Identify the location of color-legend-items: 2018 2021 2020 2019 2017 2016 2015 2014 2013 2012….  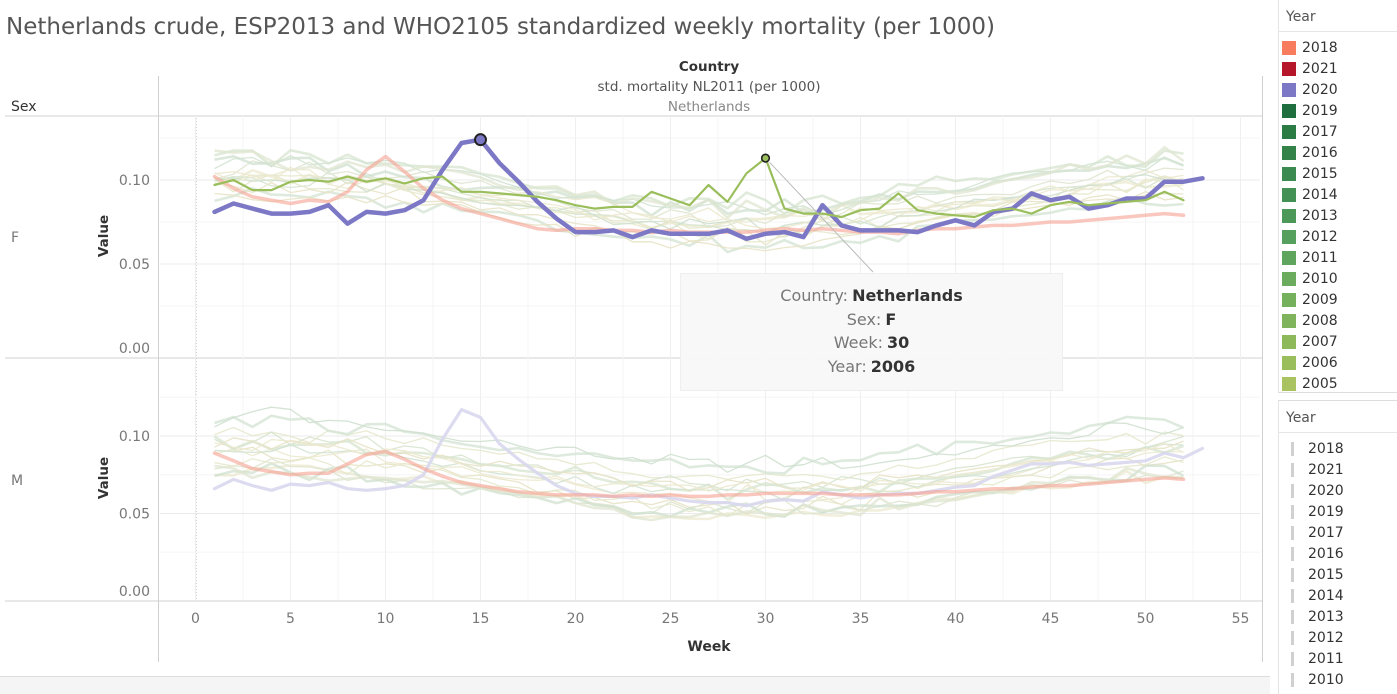
(1338, 215).